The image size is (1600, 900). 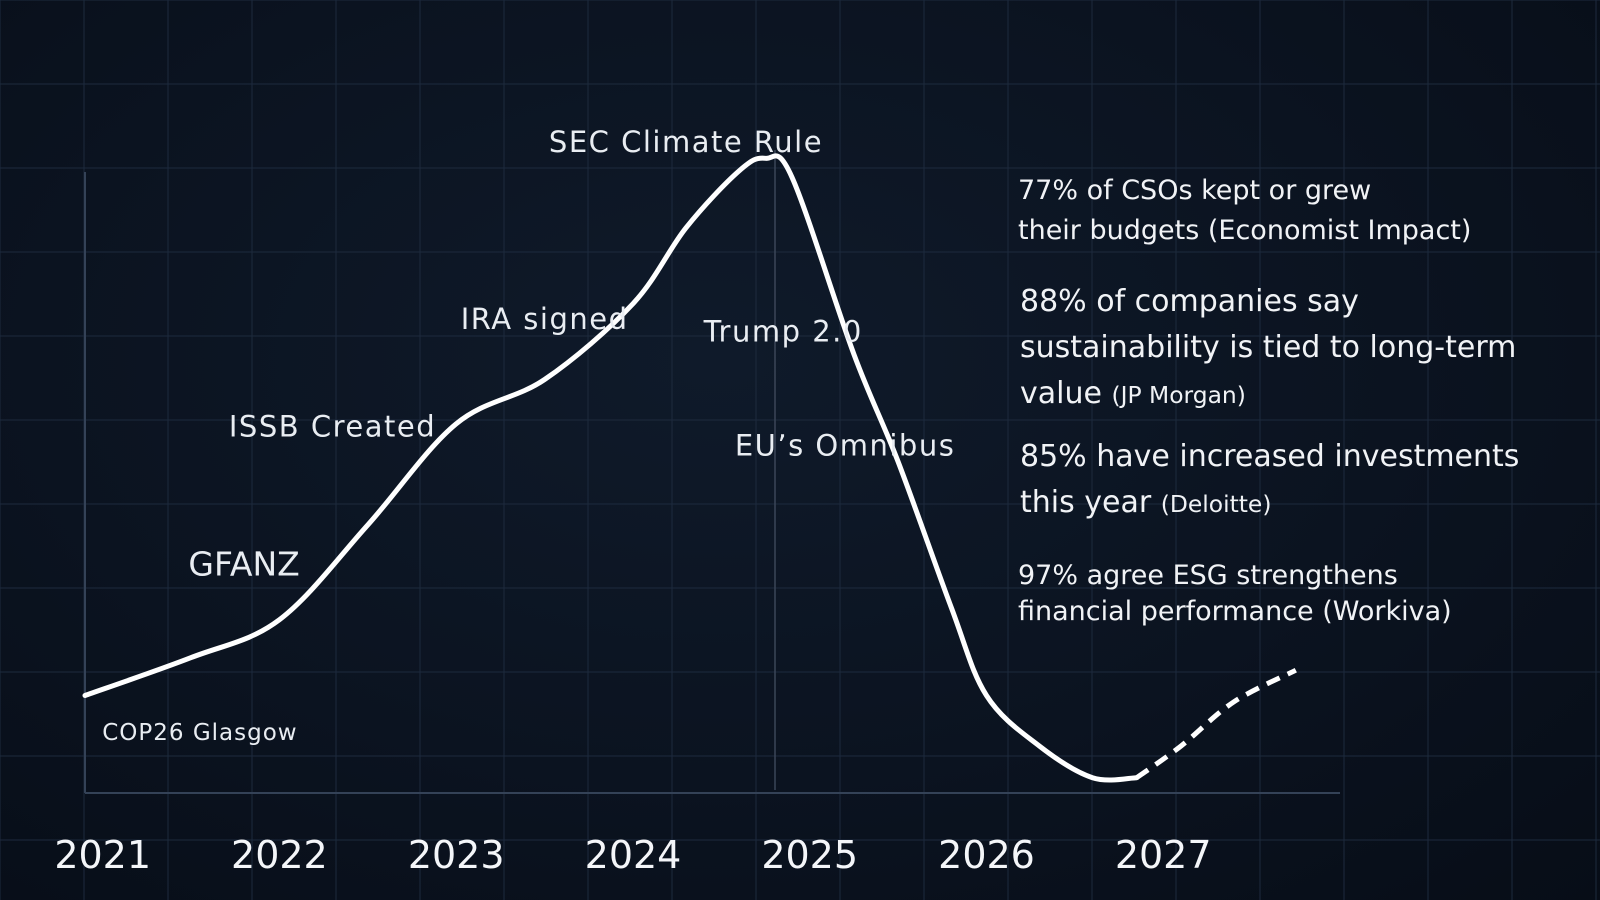 I want to click on stat-line: financial performance (Workiva), so click(x=1235, y=611).